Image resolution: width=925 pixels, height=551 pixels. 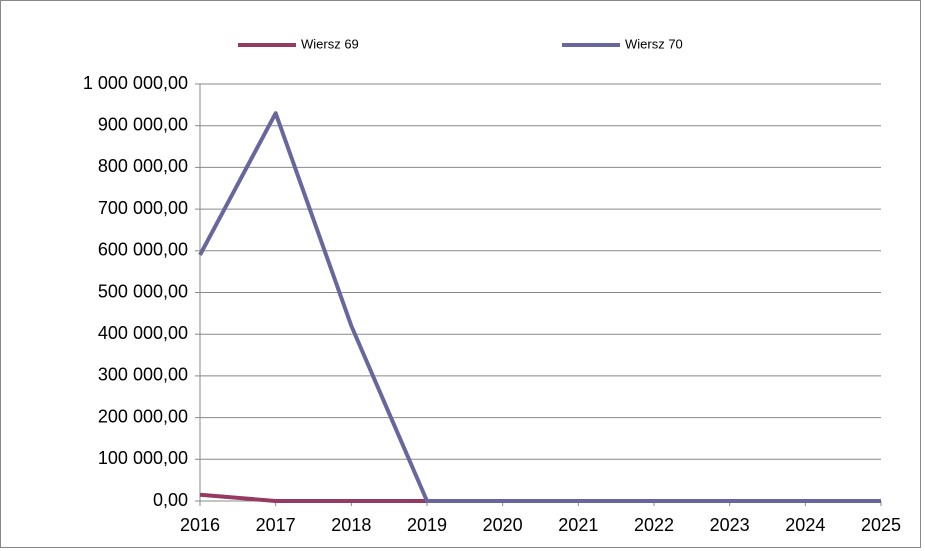 What do you see at coordinates (170, 500) in the screenshot?
I see `y-tick-label: 0,00` at bounding box center [170, 500].